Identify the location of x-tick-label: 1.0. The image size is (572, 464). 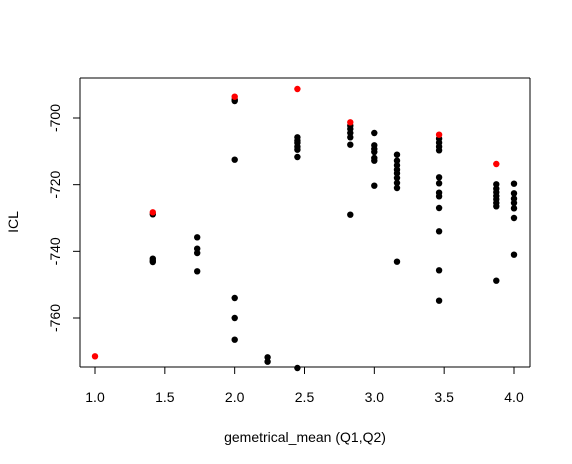
(95, 397).